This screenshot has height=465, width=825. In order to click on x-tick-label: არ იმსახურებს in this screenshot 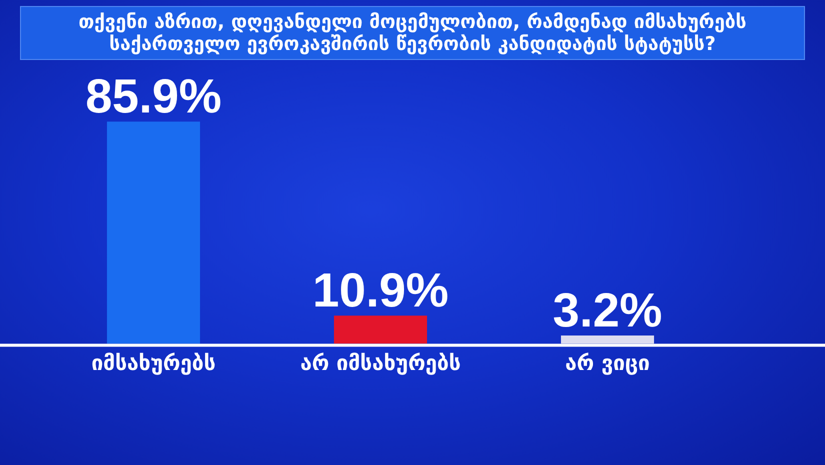, I will do `click(380, 362)`.